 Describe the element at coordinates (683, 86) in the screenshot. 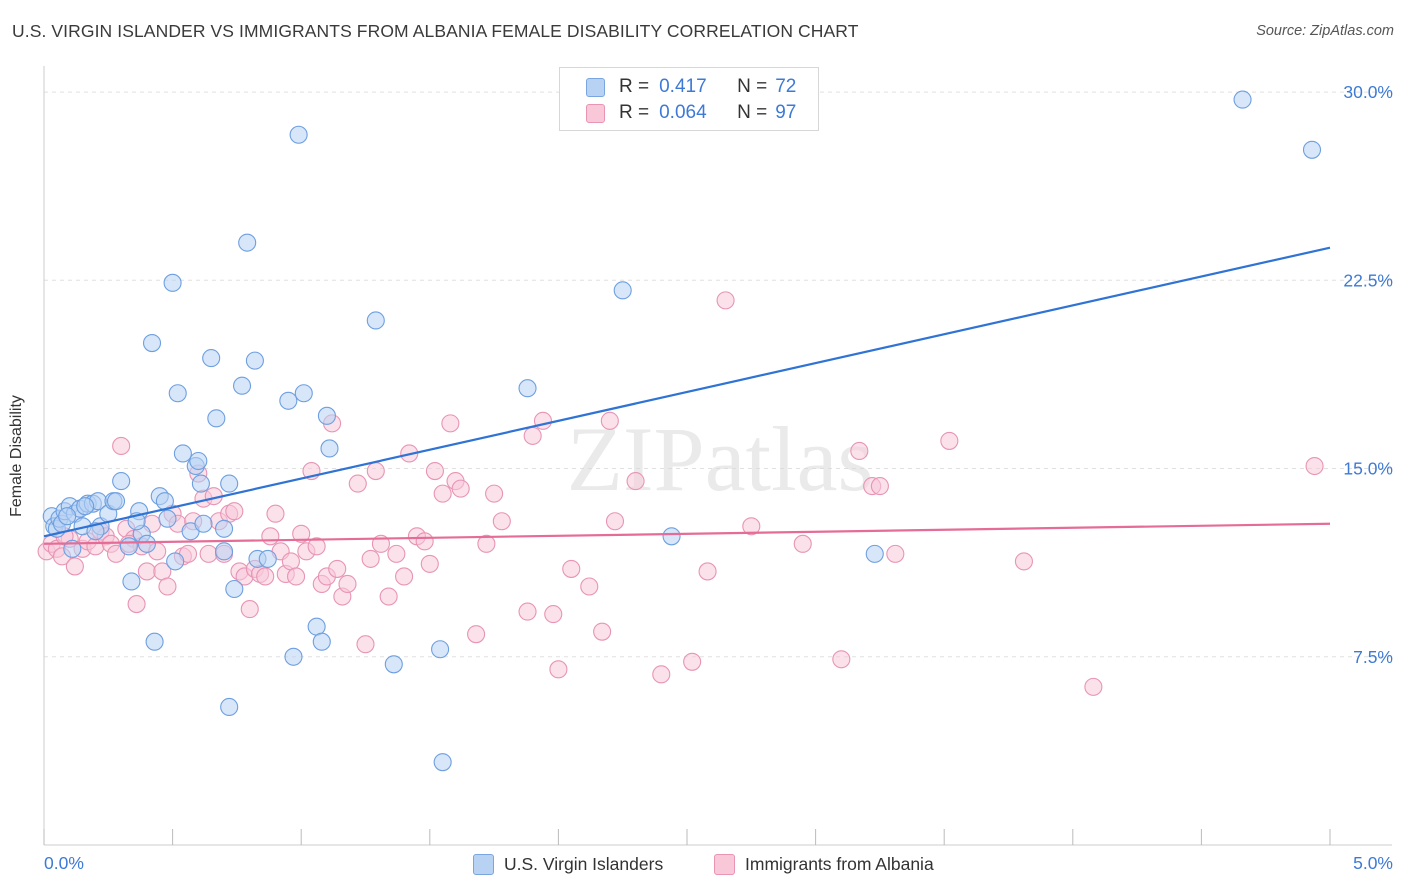

I see `legend-r-value: 0.417` at that location.